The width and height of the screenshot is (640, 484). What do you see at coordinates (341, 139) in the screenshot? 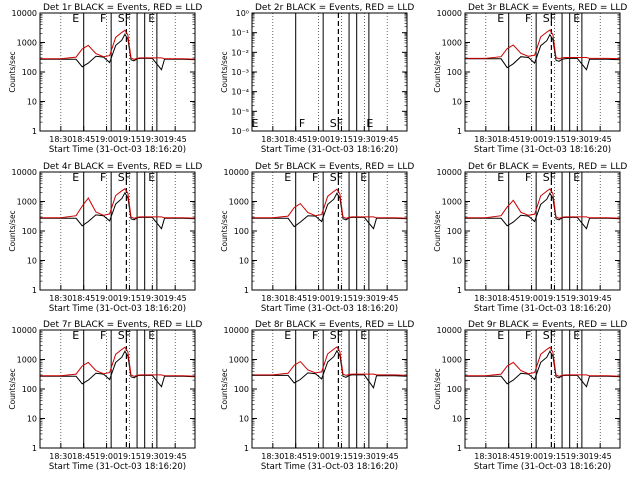
I see `det-2-xtick-label-3: 19:15` at bounding box center [341, 139].